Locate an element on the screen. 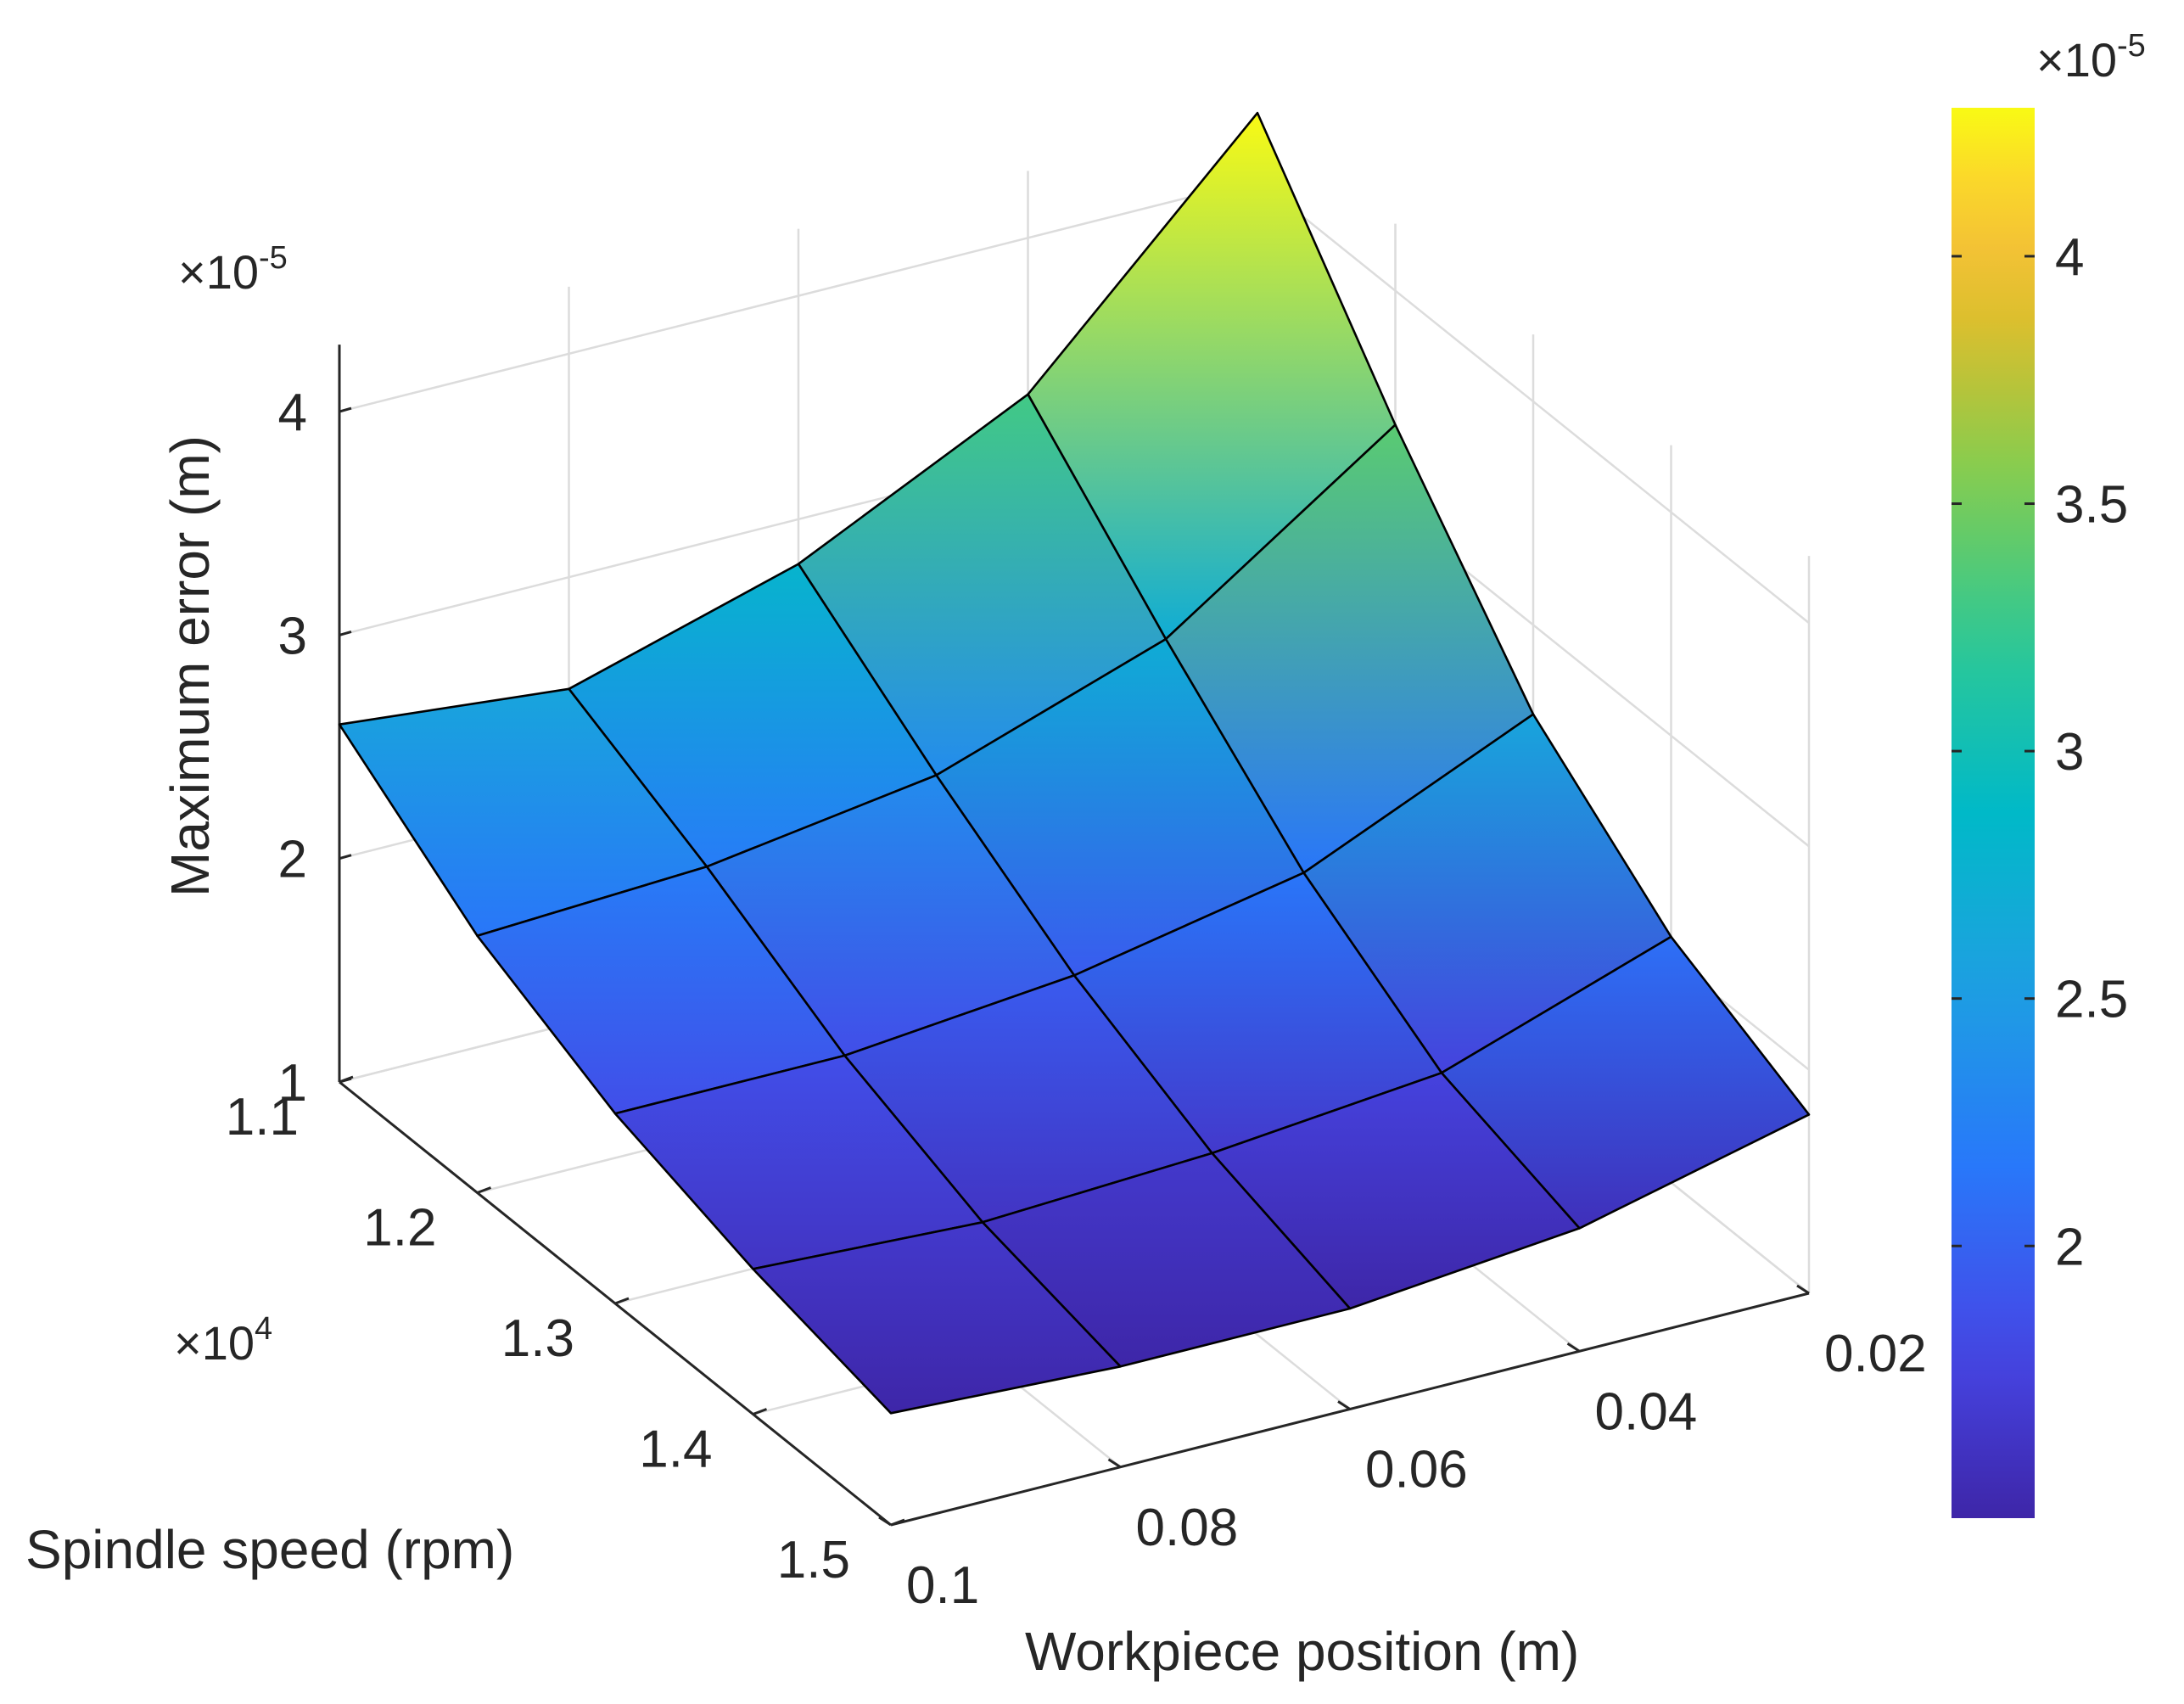  colorbar-ticks is located at coordinates (1994, 751).